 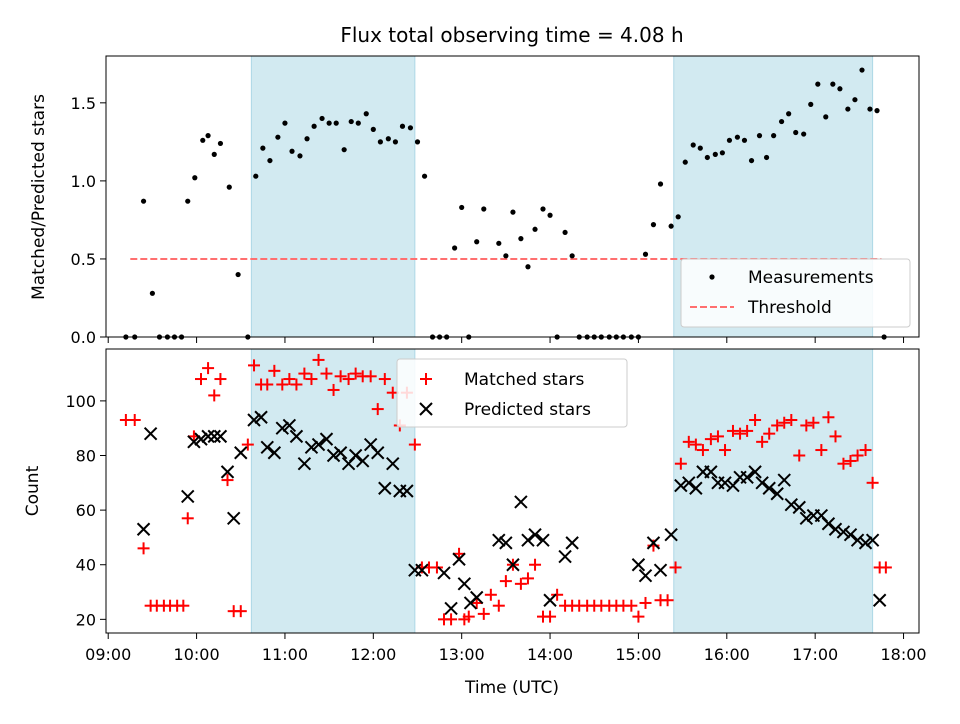 I want to click on count-legend-box, so click(x=512, y=393).